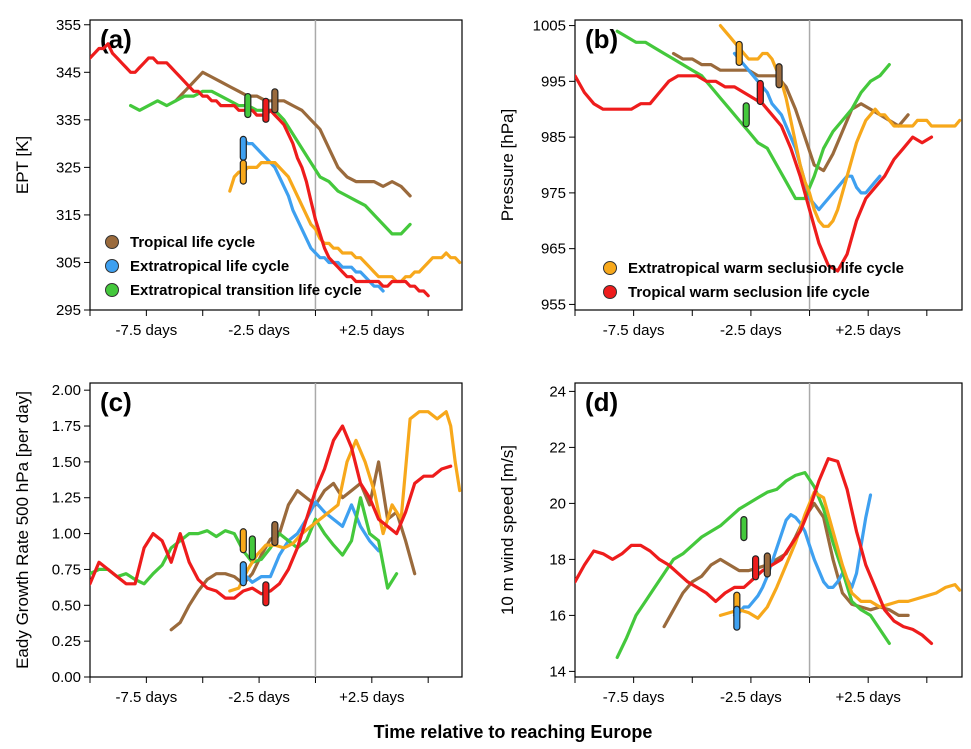  What do you see at coordinates (553, 249) in the screenshot?
I see `panel-b-y-tick-label: 965` at bounding box center [553, 249].